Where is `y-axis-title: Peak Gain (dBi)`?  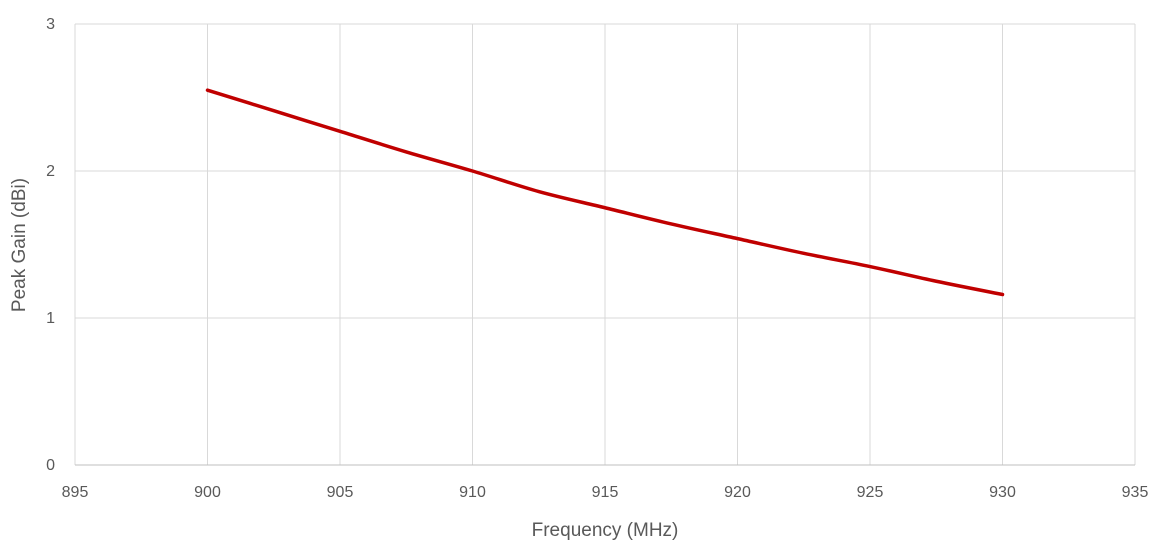 y-axis-title: Peak Gain (dBi) is located at coordinates (19, 245).